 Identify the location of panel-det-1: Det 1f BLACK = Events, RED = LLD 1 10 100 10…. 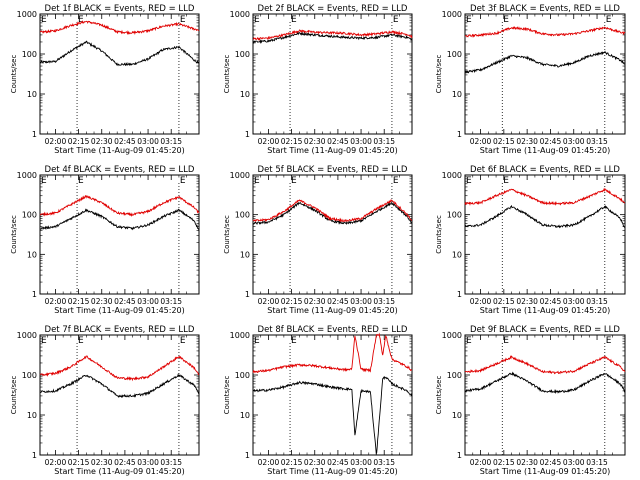
(105, 79).